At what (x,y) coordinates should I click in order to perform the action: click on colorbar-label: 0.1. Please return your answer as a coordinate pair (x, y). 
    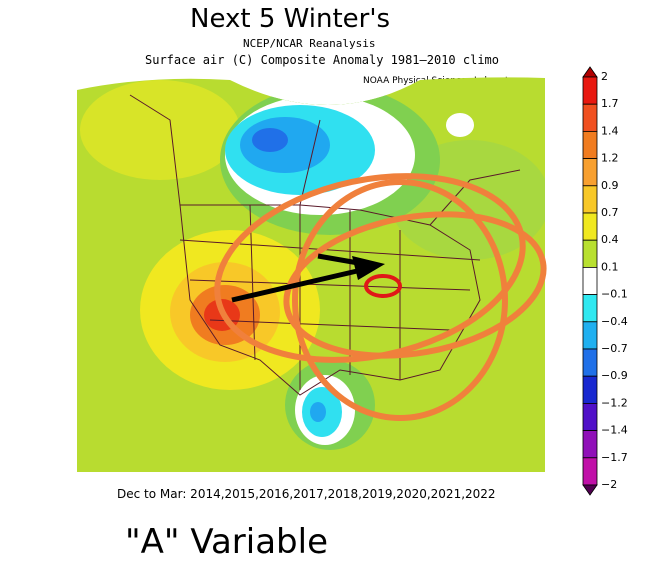
    Looking at the image, I should click on (610, 266).